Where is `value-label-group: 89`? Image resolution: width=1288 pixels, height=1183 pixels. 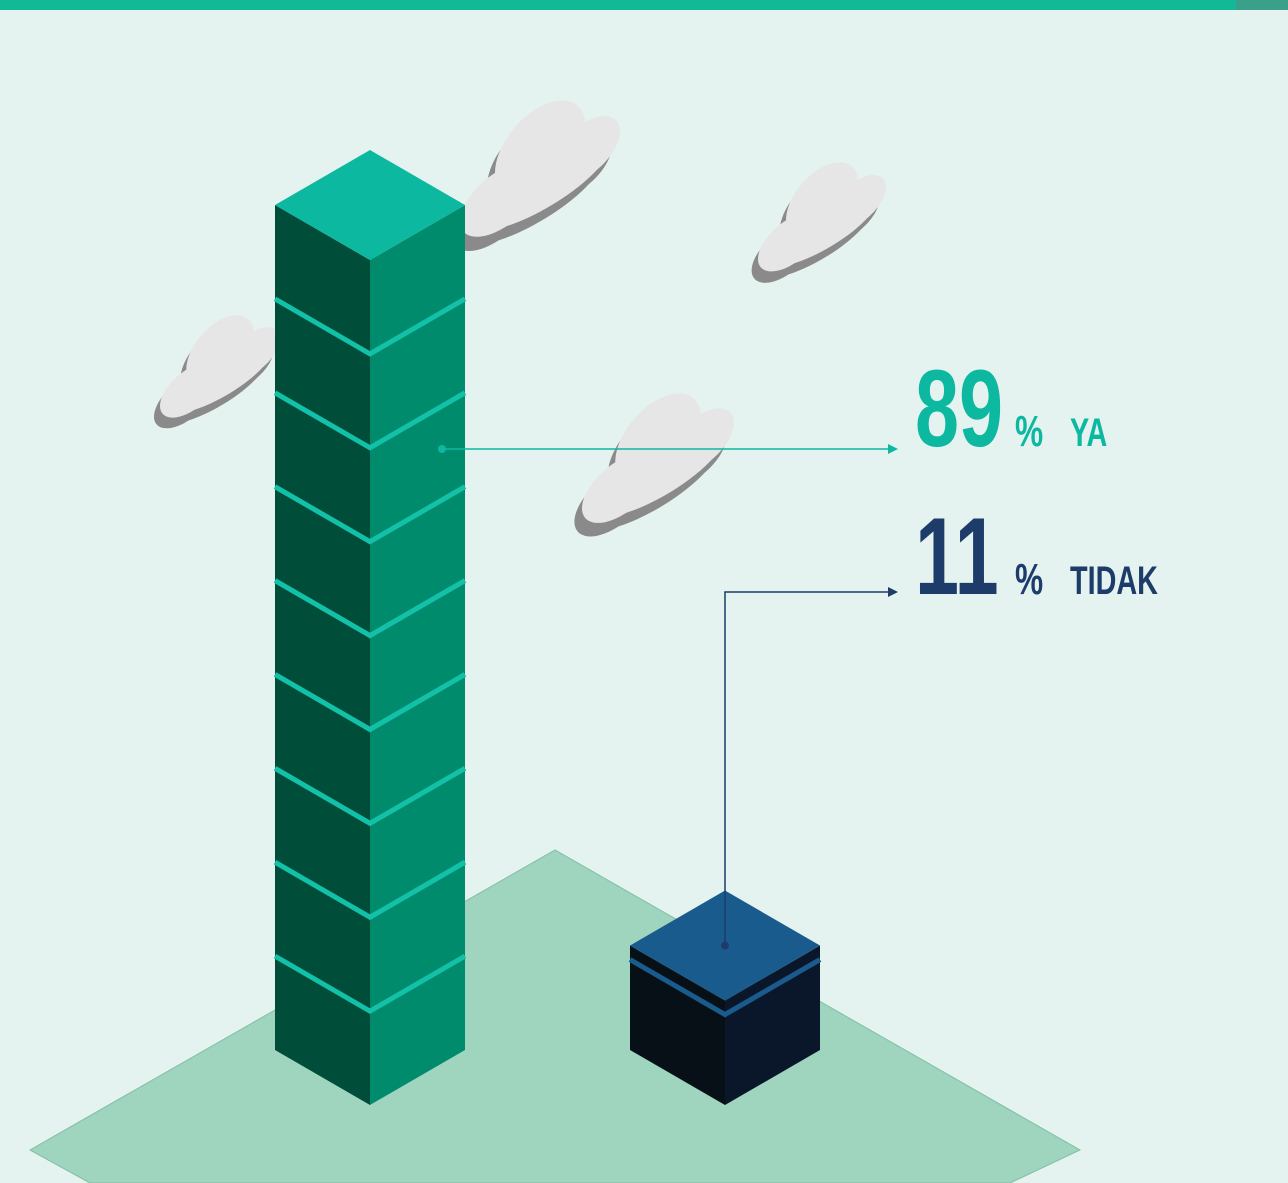 value-label-group: 89 is located at coordinates (959, 408).